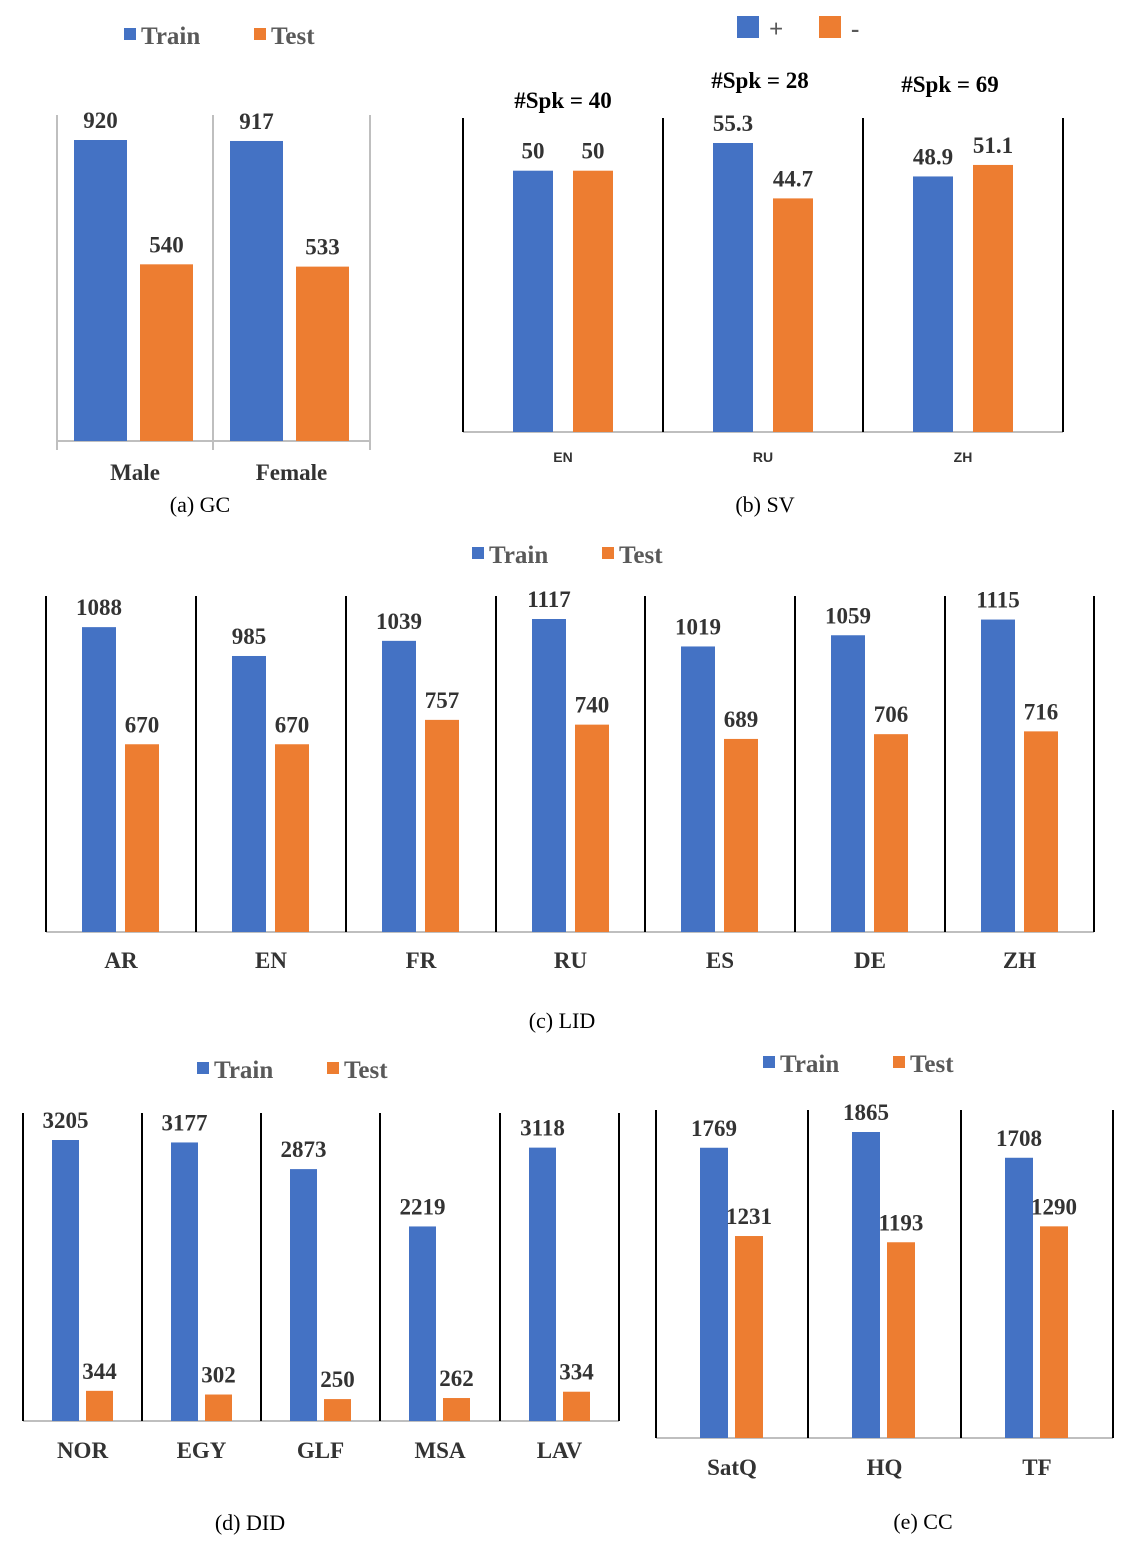 The height and width of the screenshot is (1552, 1137). What do you see at coordinates (1054, 1206) in the screenshot?
I see `data-label: 1290` at bounding box center [1054, 1206].